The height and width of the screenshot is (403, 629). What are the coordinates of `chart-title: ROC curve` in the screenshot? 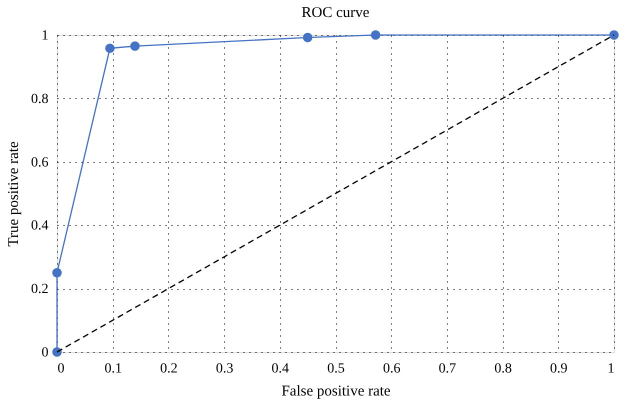 It's located at (336, 13).